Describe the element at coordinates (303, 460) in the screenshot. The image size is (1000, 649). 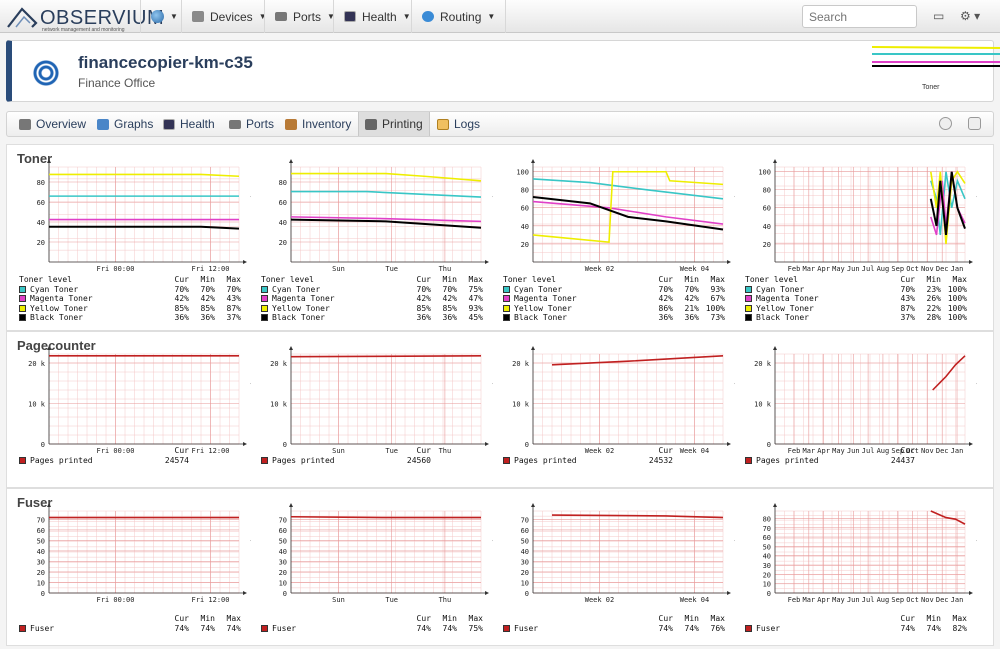
I see `legend-series-name: Pages printed` at that location.